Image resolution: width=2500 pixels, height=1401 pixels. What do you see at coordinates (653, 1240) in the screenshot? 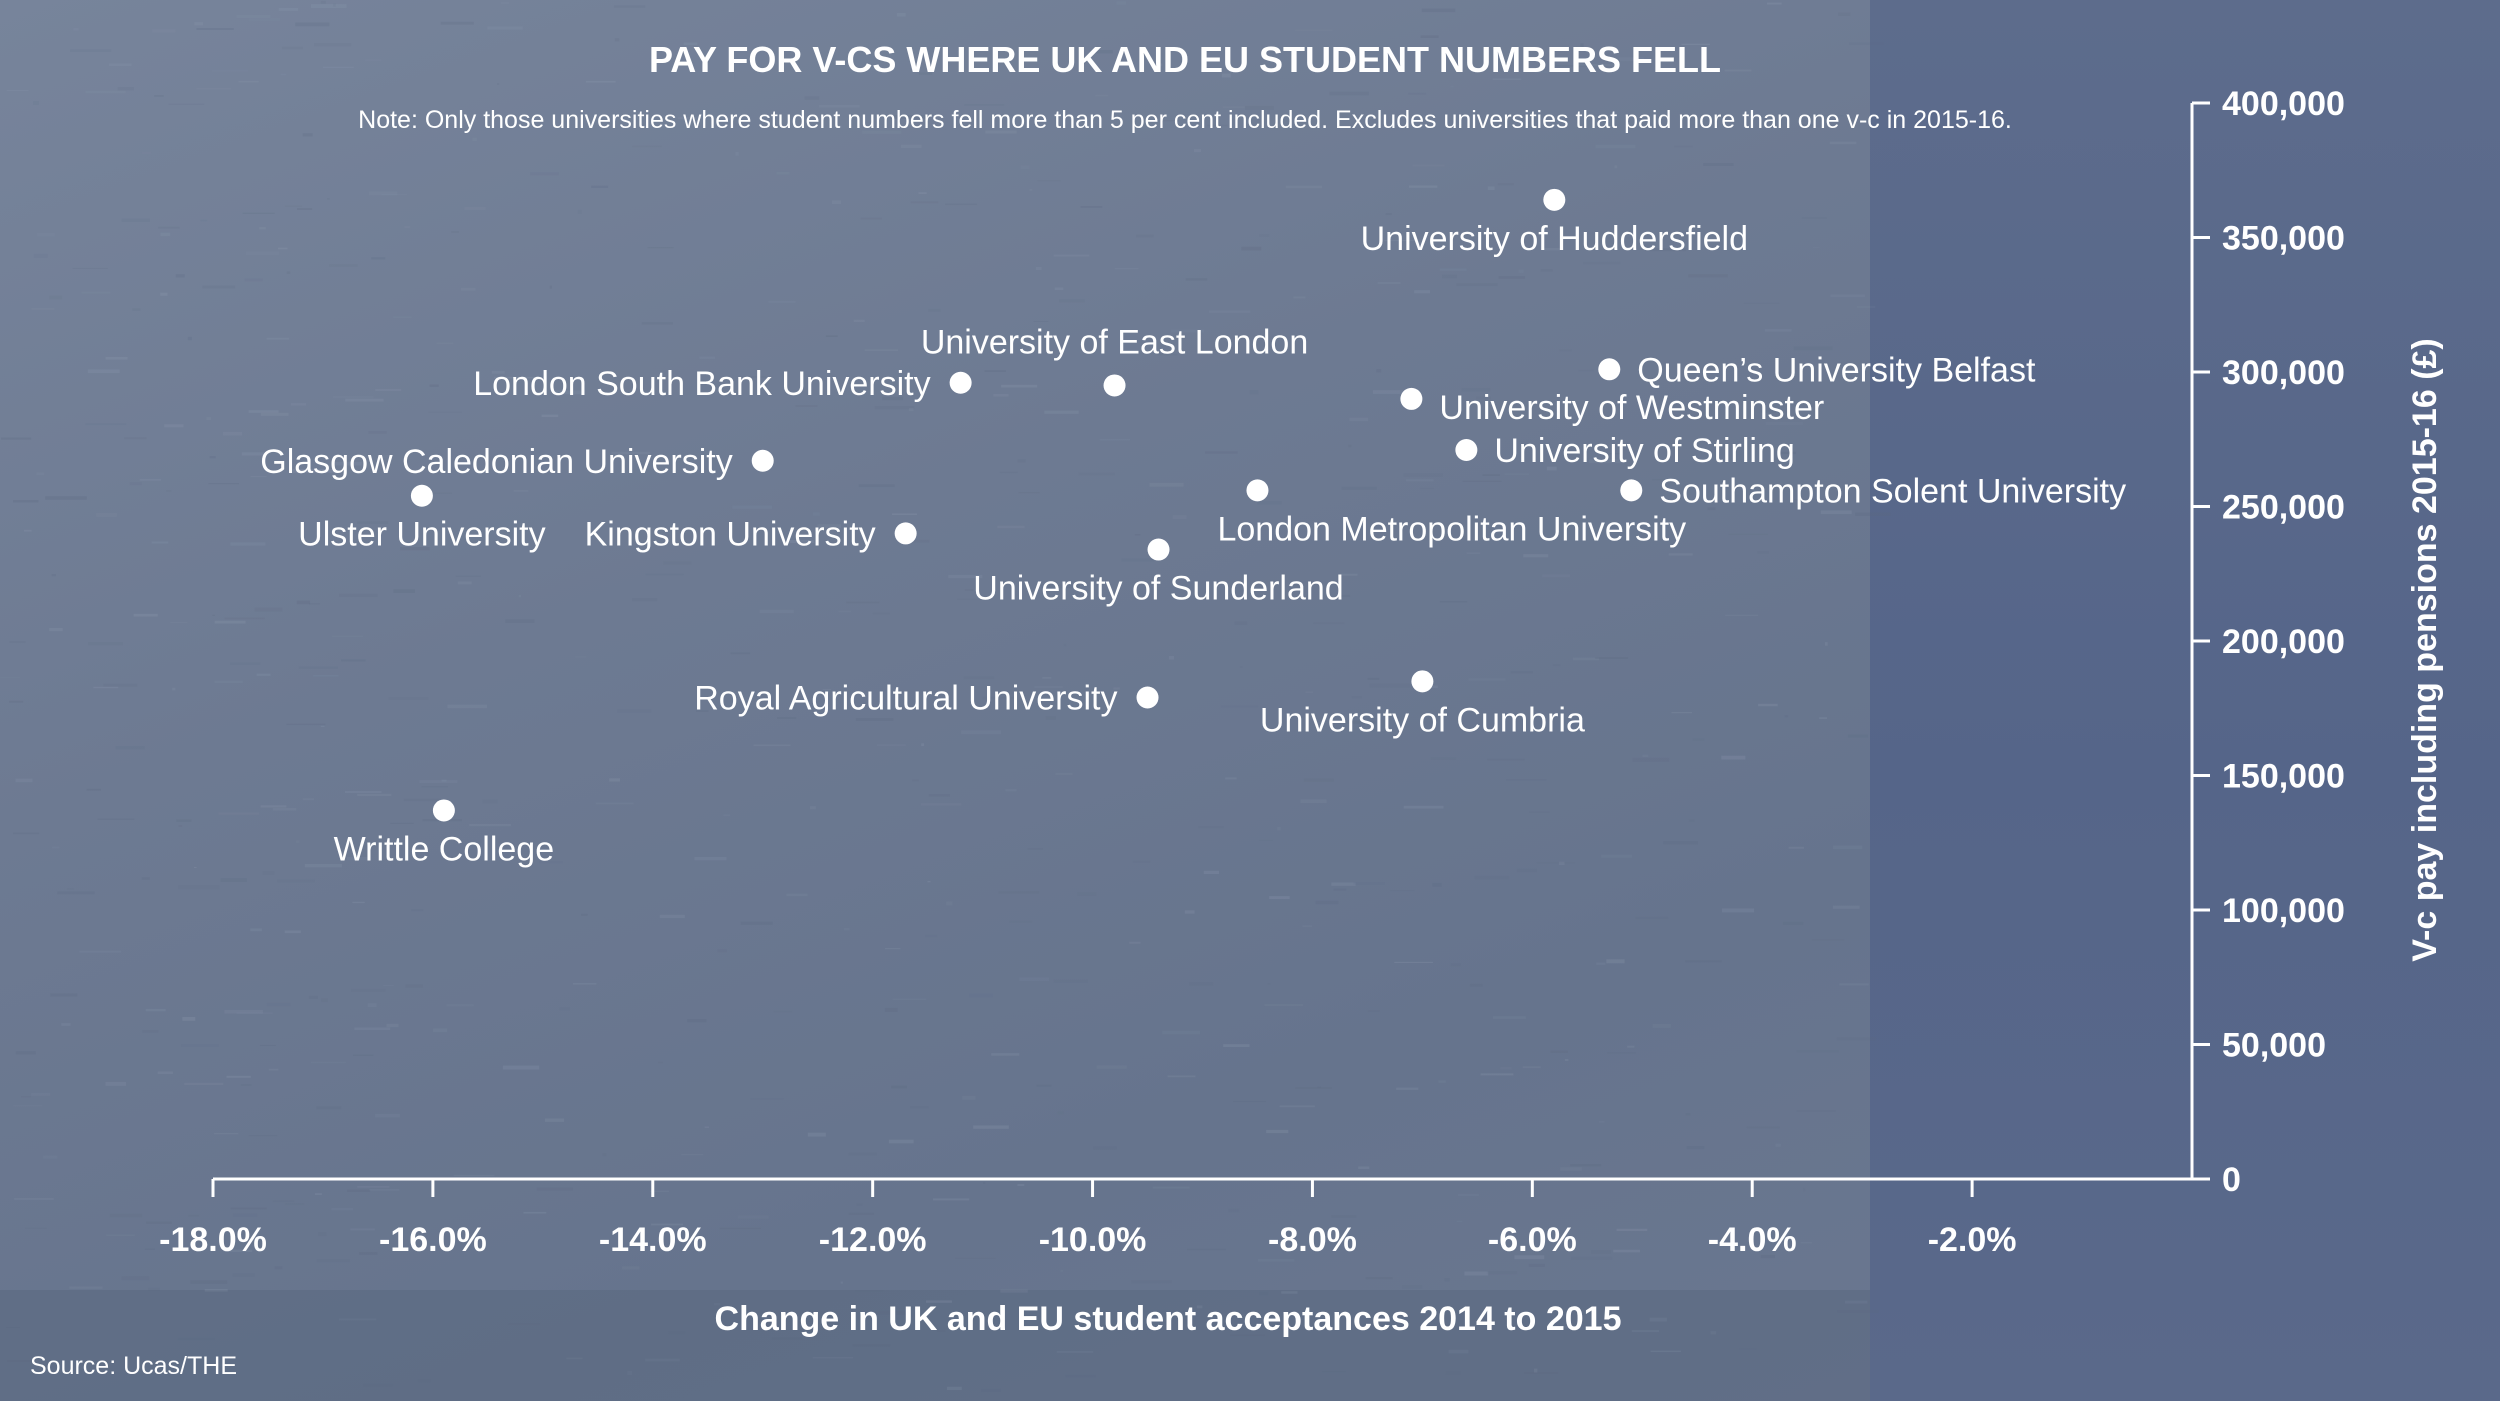
I see `x-tick-label: -14.0%` at bounding box center [653, 1240].